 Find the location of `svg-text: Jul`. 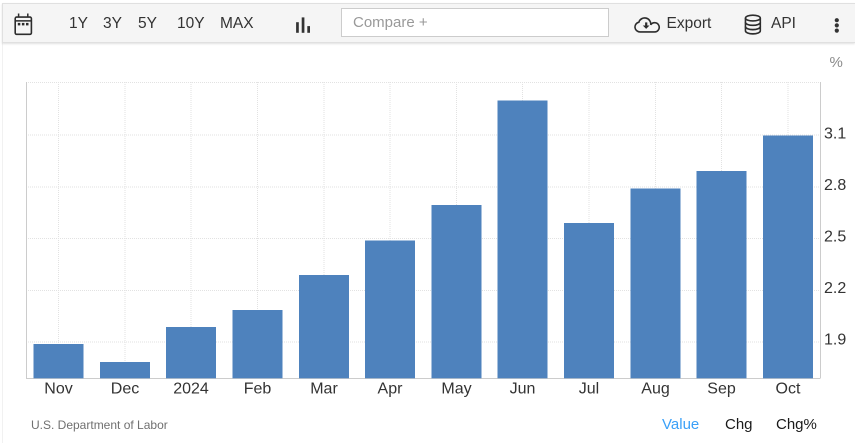

svg-text: Jul is located at coordinates (589, 389).